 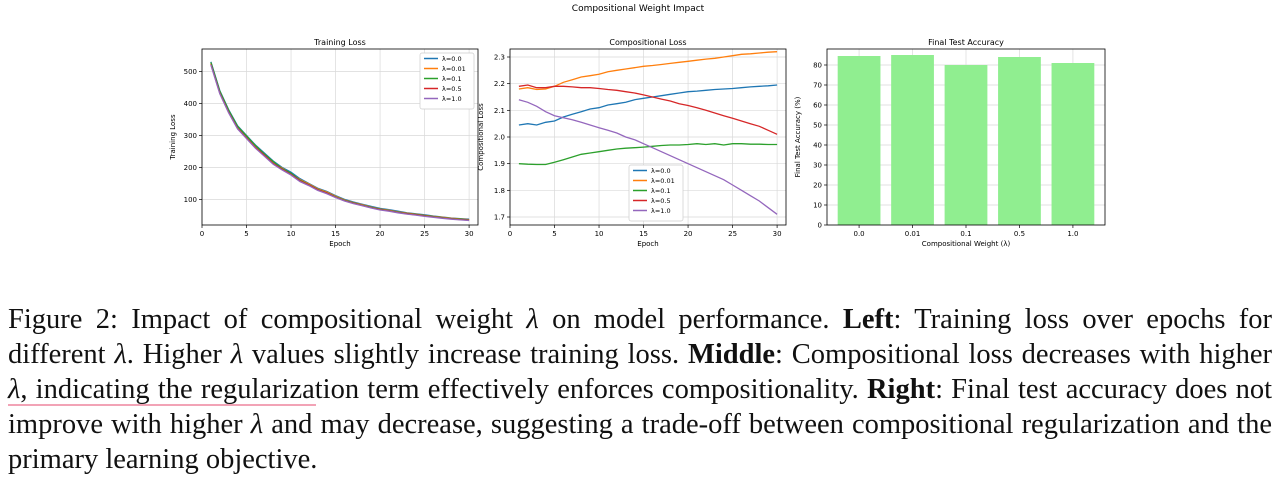 What do you see at coordinates (178, 354) in the screenshot?
I see `caption-text: . Higher` at bounding box center [178, 354].